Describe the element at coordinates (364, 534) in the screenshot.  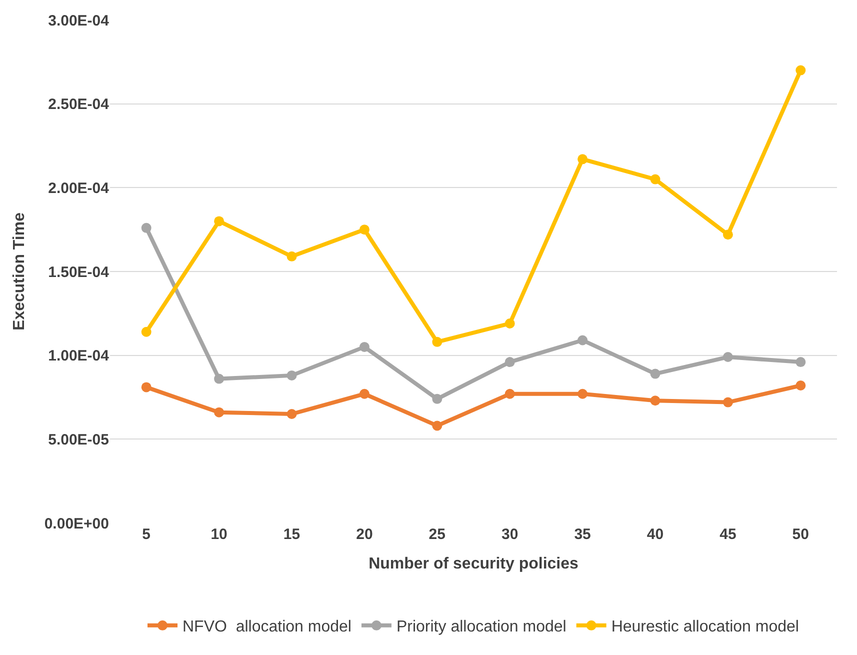
I see `x-tick-label: 20` at that location.